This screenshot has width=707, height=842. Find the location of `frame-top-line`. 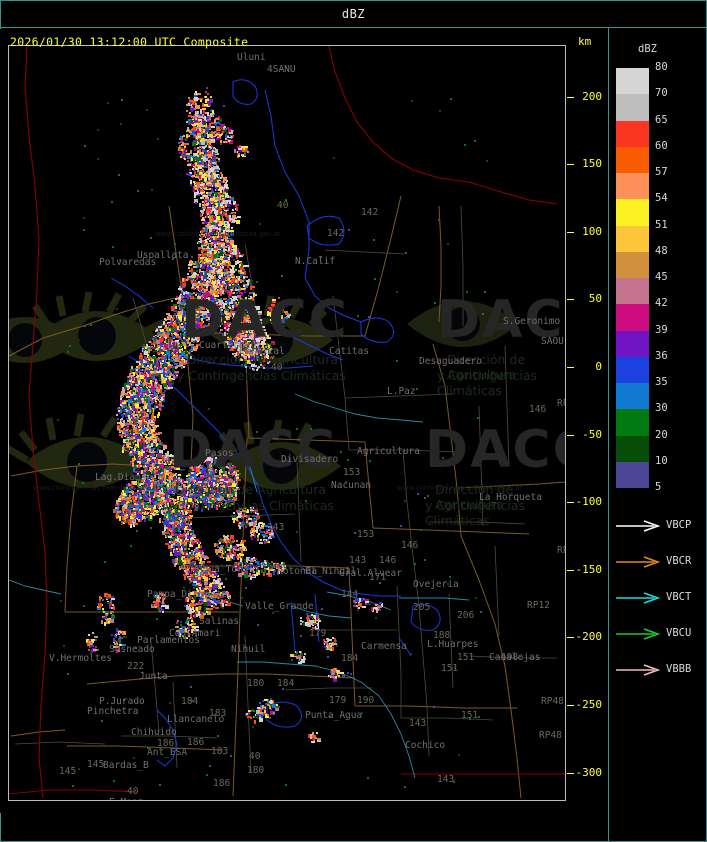

frame-top-line is located at coordinates (353, 0).